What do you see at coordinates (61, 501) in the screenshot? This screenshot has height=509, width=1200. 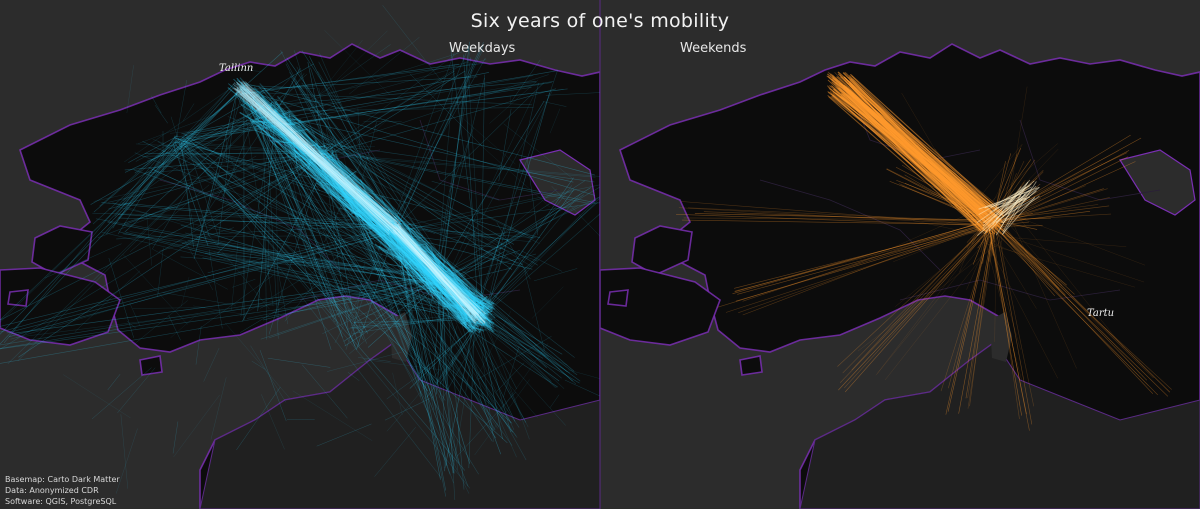 I see `credit-software: Software: QGIS, PostgreSQL` at bounding box center [61, 501].